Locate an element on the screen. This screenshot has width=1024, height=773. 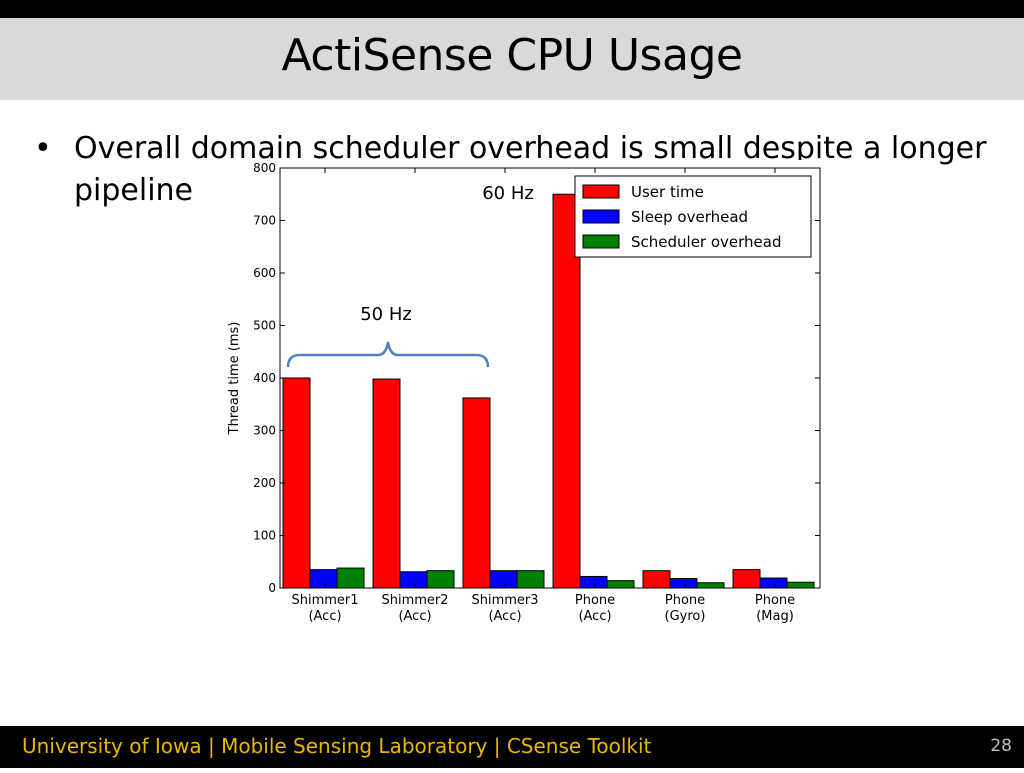
title-band is located at coordinates (512, 59).